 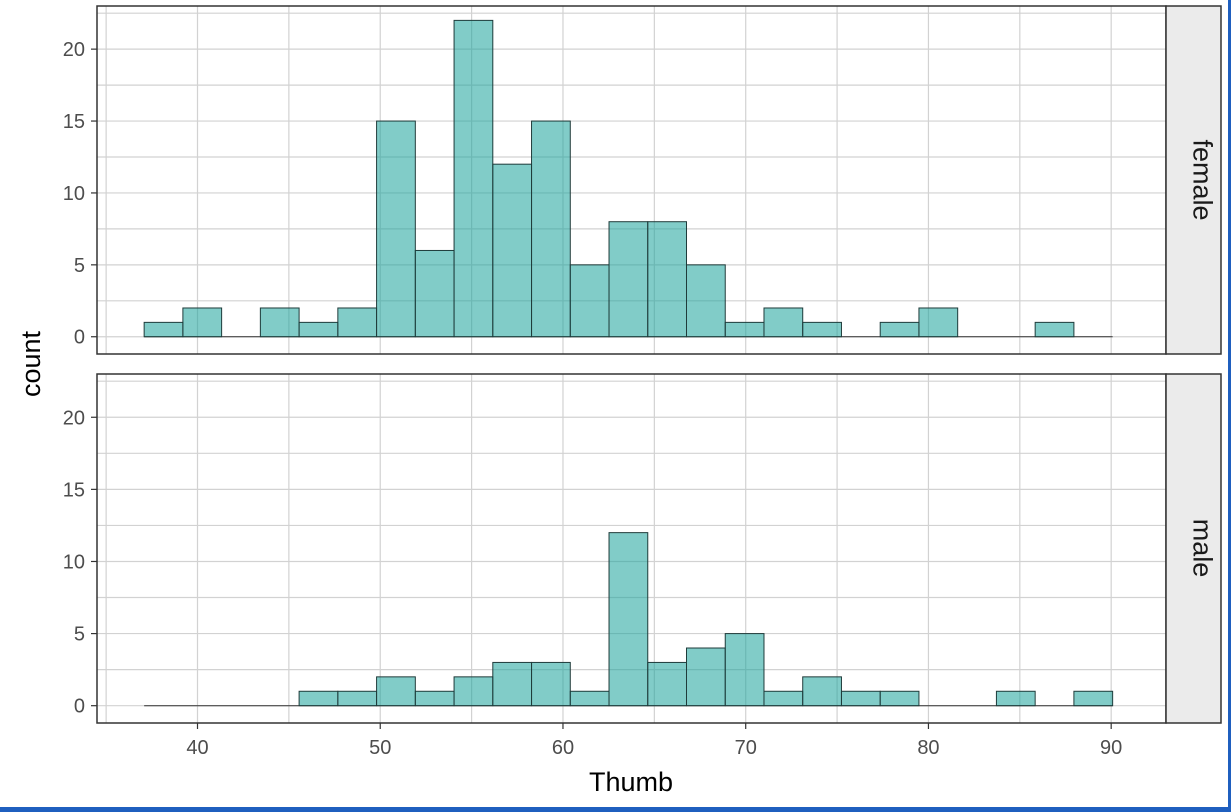 What do you see at coordinates (1111, 748) in the screenshot?
I see `x-tick-label: 90` at bounding box center [1111, 748].